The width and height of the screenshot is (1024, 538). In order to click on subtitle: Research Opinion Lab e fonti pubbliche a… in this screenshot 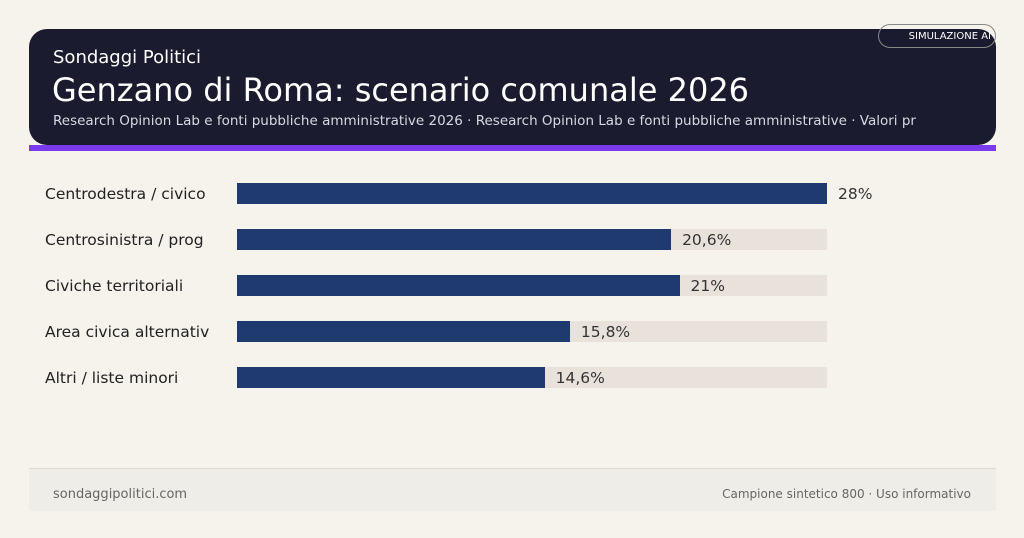, I will do `click(484, 121)`.